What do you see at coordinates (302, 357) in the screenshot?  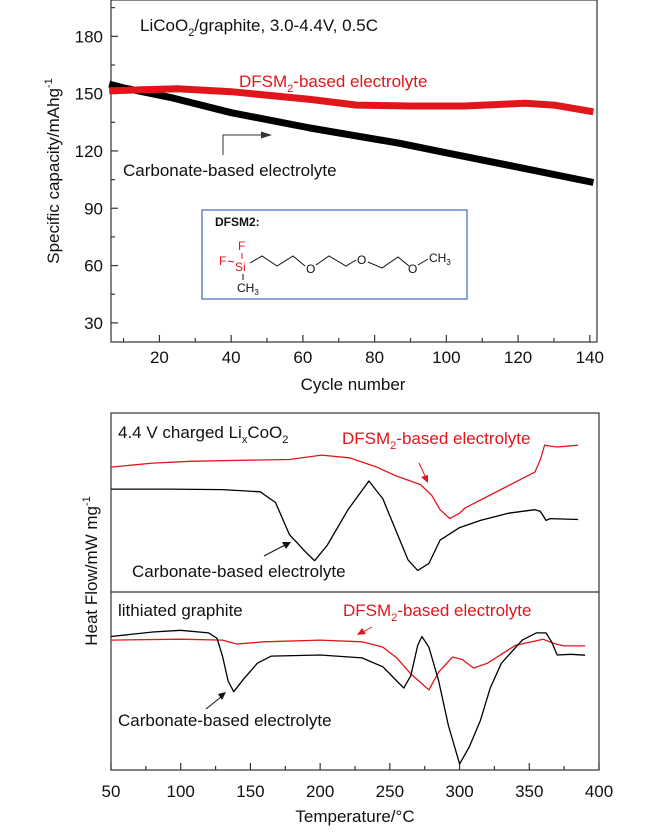 I see `x-tick-label-60: 60` at bounding box center [302, 357].